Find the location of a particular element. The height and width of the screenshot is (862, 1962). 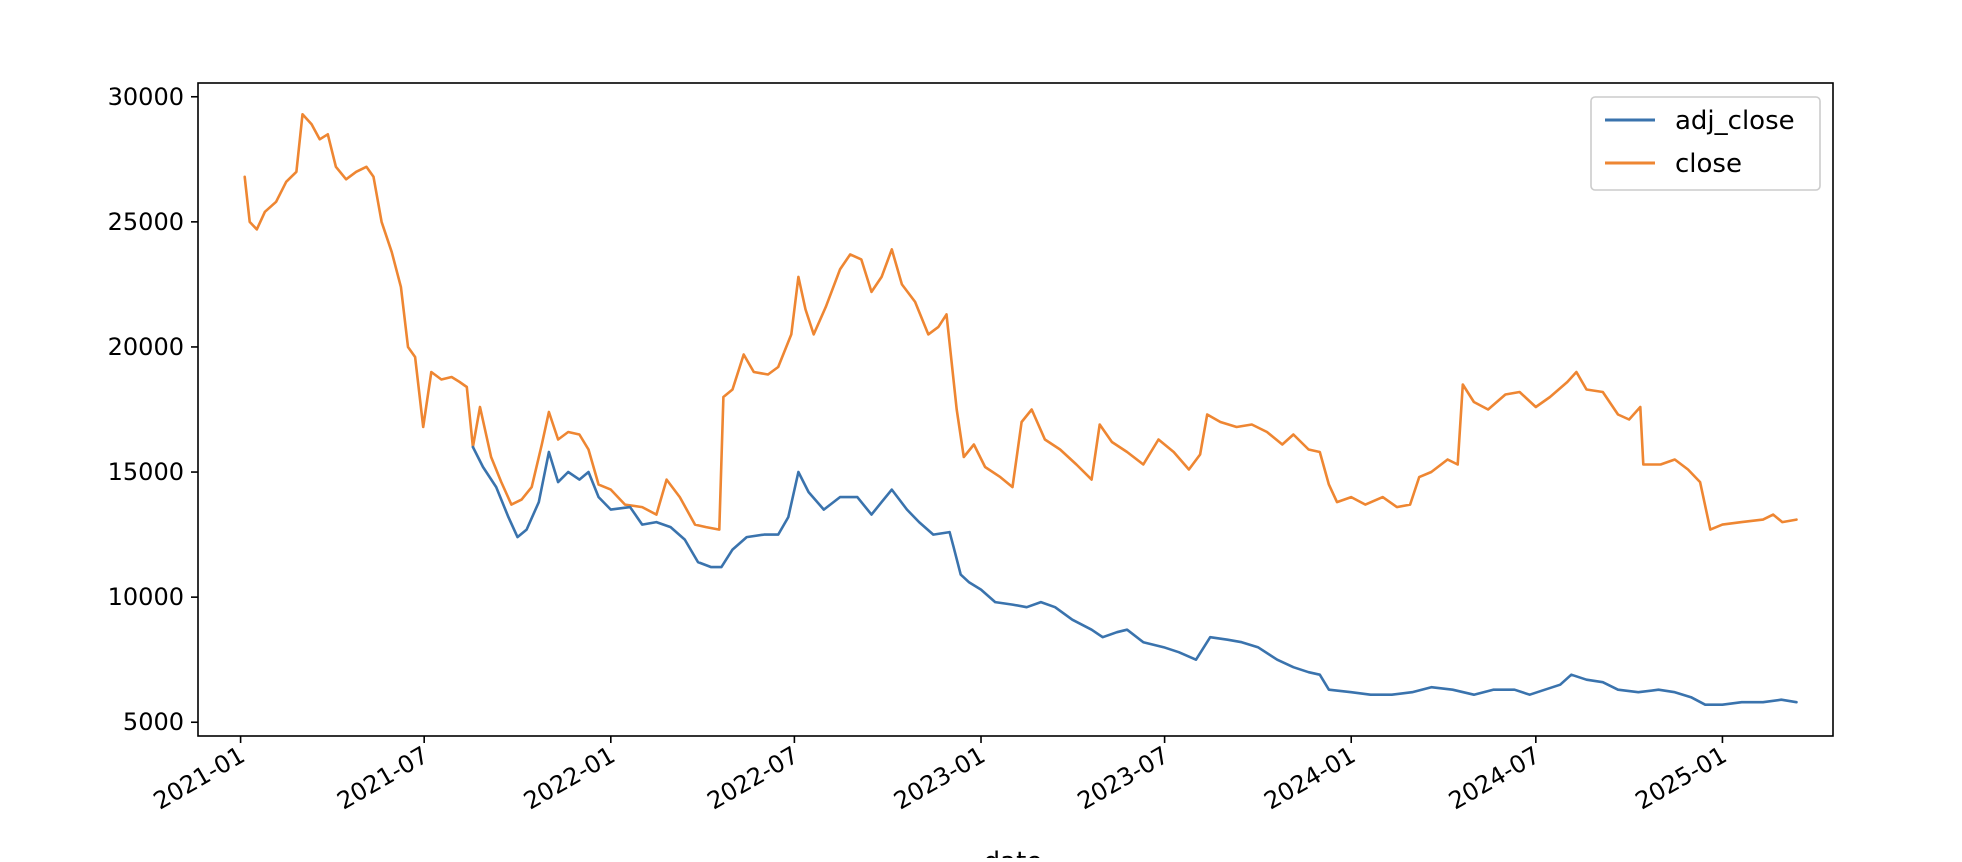

y-tick-label: 20000 is located at coordinates (146, 347).